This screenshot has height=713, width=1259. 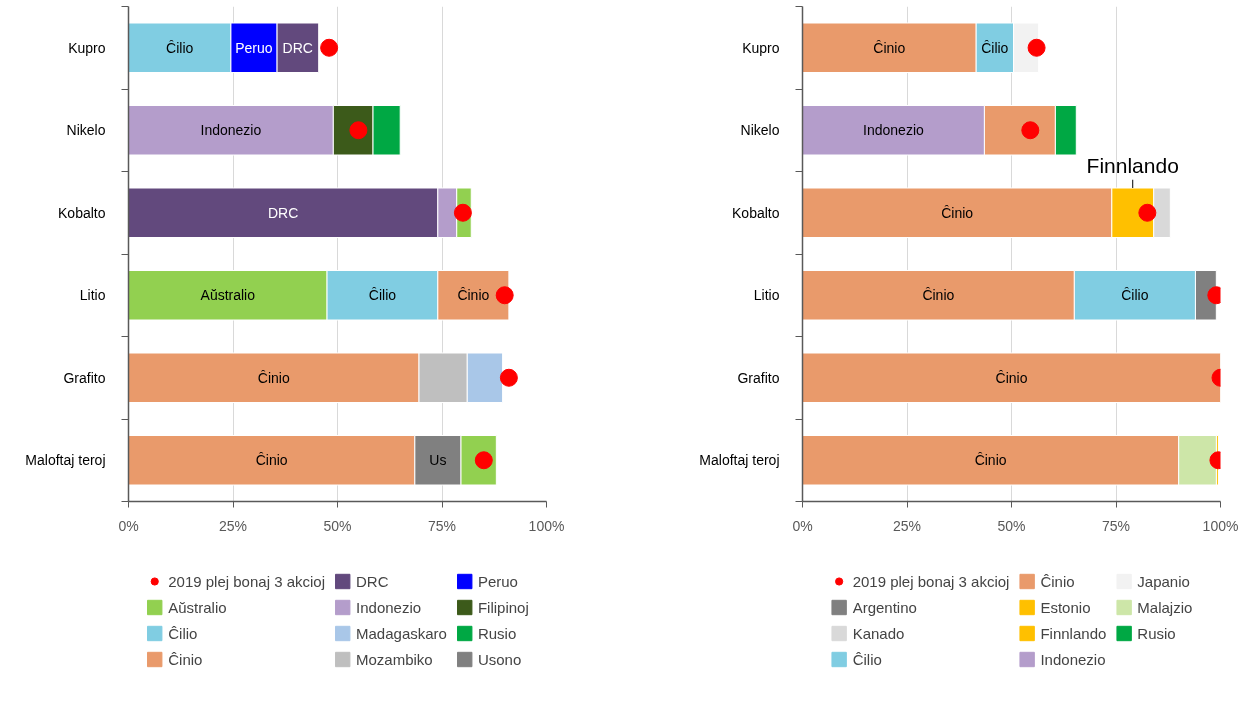 What do you see at coordinates (394, 659) in the screenshot?
I see `legend-label: Mozambiko` at bounding box center [394, 659].